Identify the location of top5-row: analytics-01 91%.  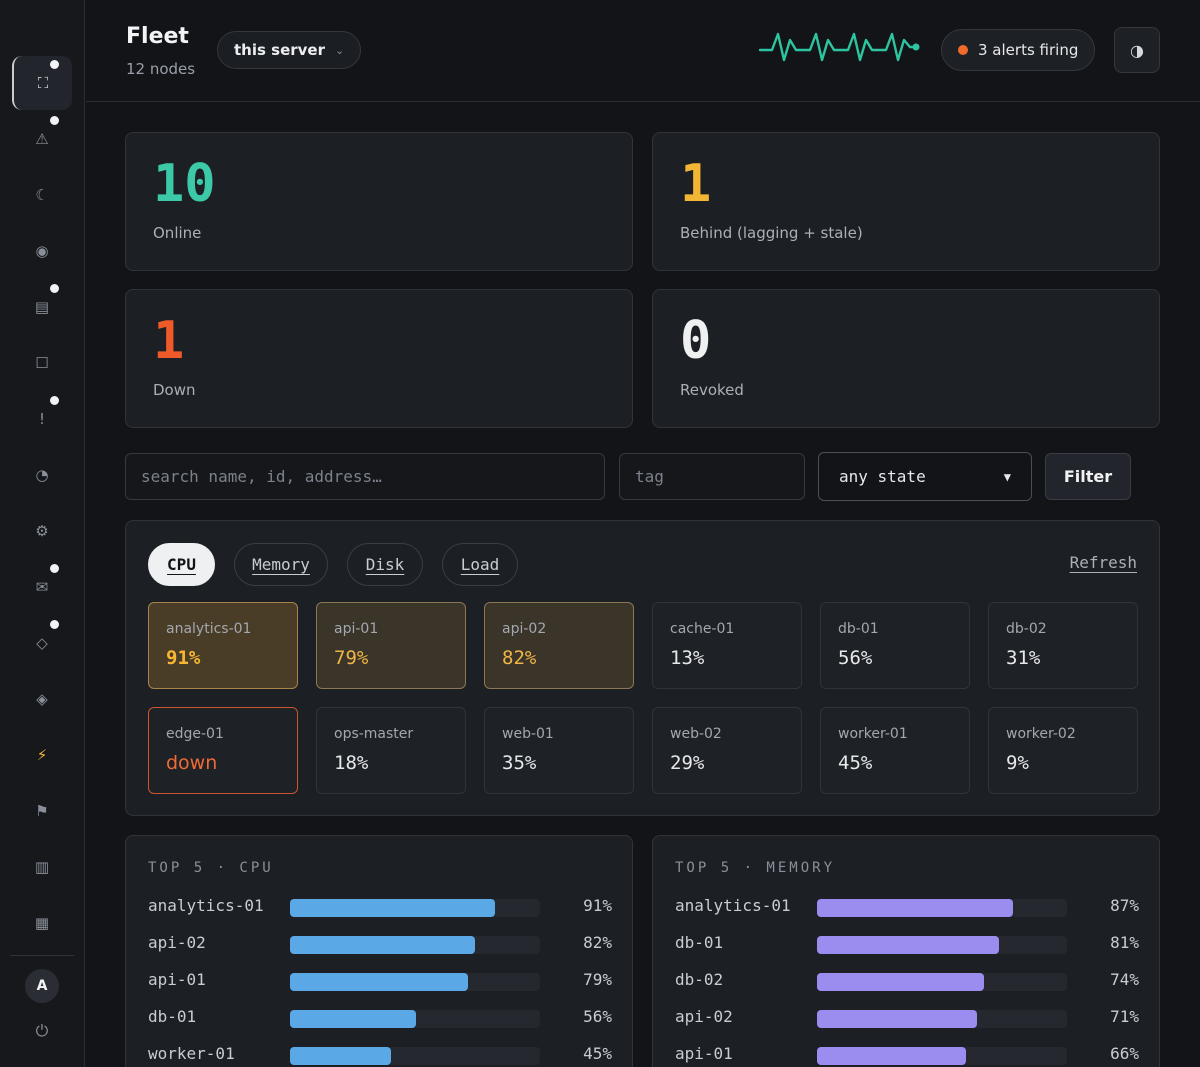
(380, 908).